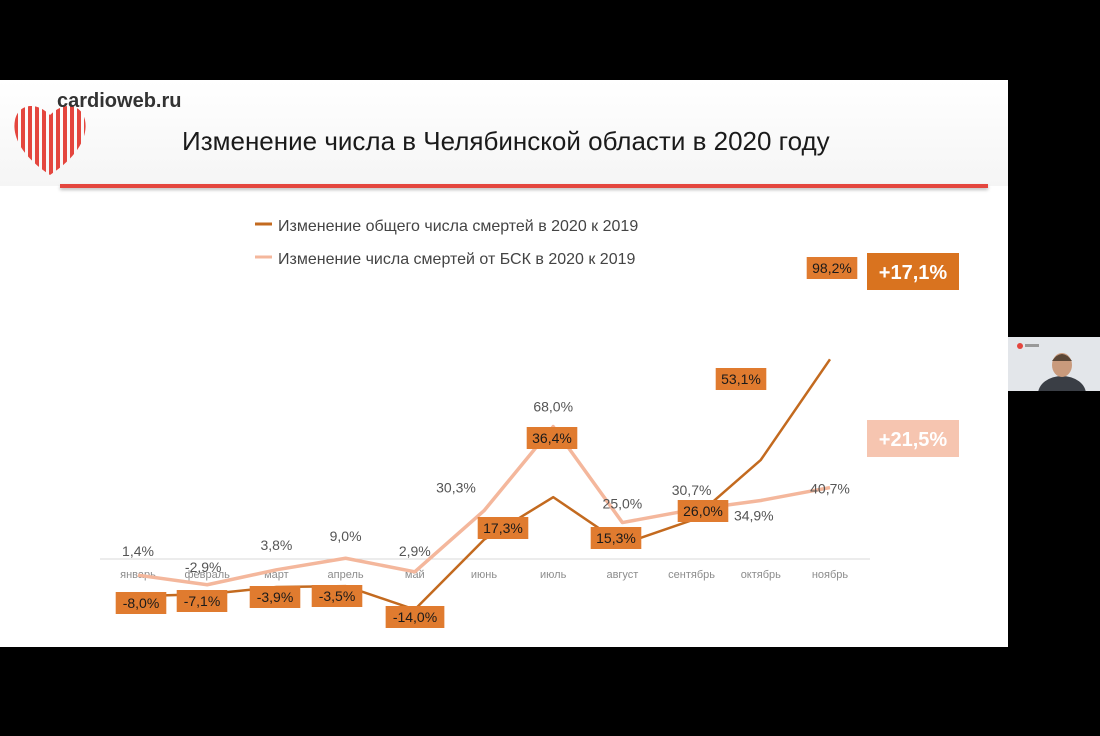  I want to click on data-label-total: -3,5%, so click(337, 596).